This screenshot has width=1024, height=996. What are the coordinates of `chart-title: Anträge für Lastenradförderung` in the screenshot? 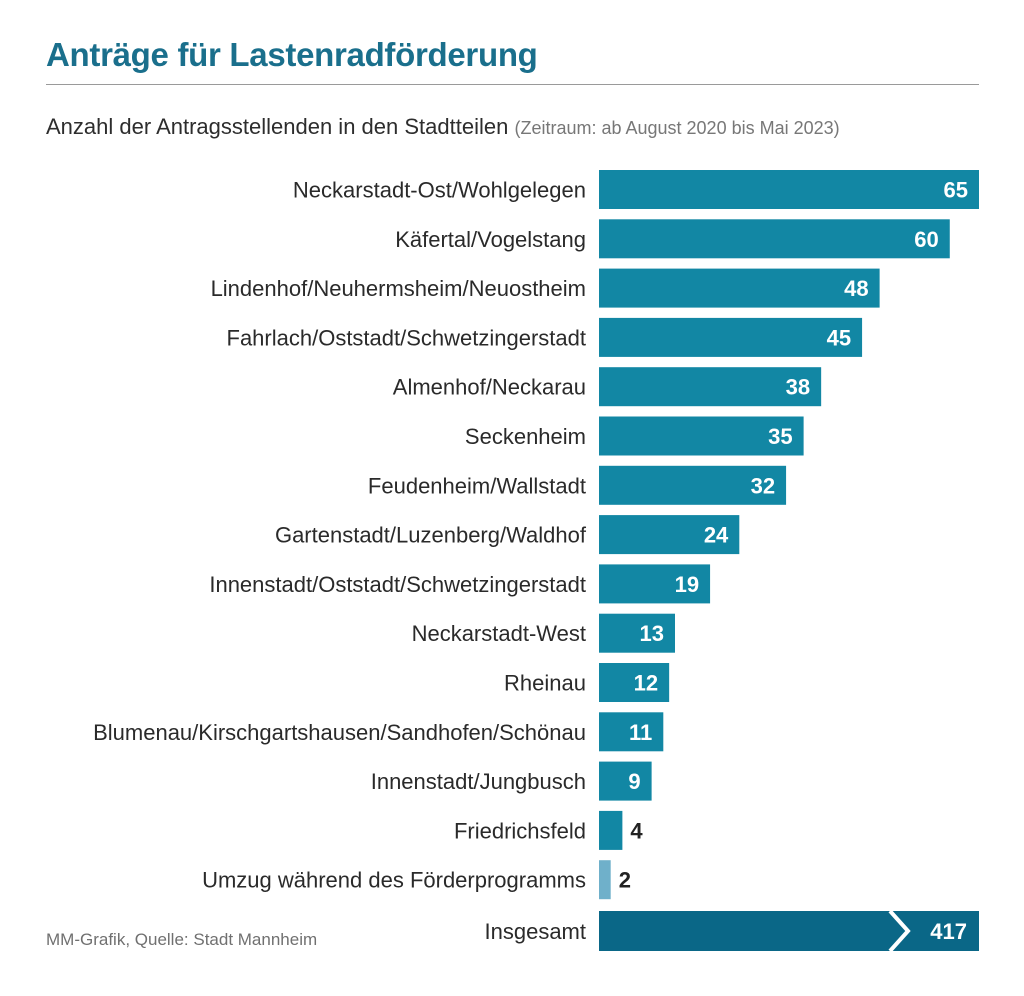 It's located at (292, 54).